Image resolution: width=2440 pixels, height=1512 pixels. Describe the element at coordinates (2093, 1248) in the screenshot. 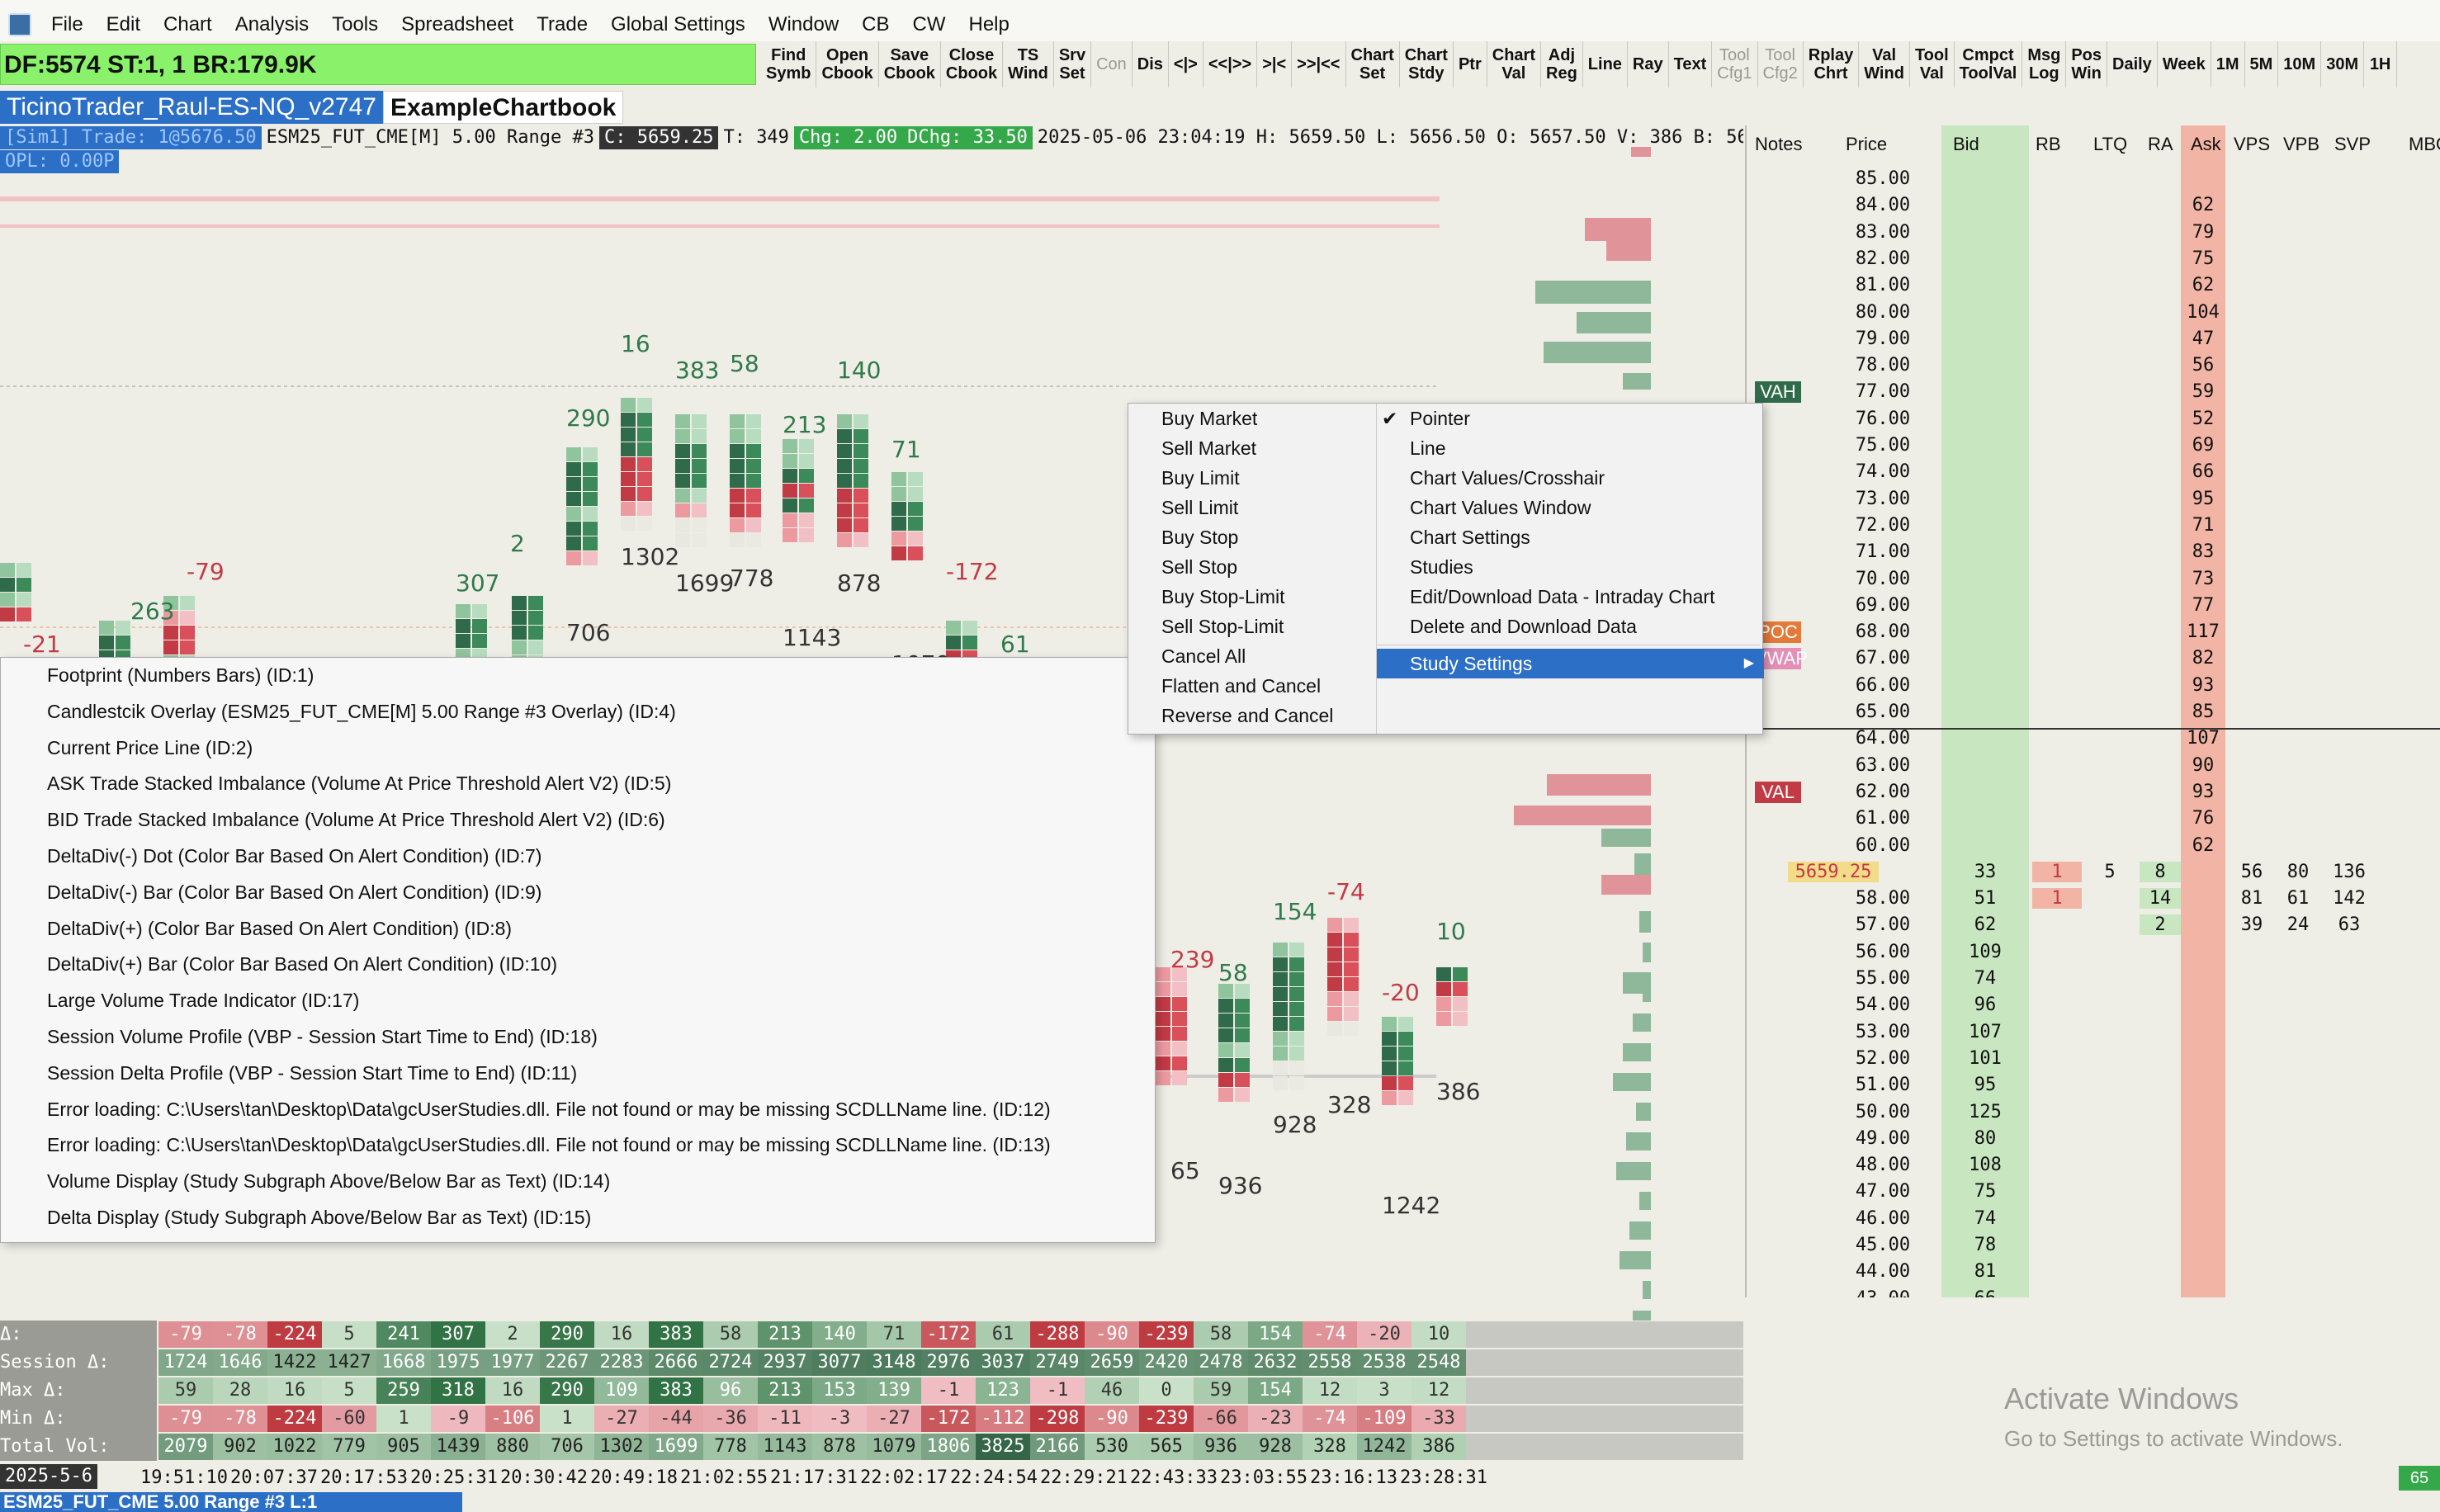

I see `dom-row: 45.00 78` at that location.